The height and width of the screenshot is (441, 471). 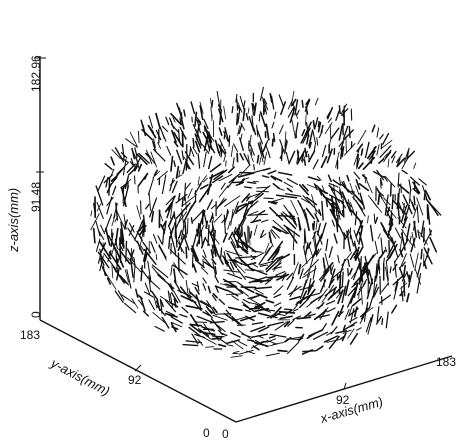 I want to click on z-tick-label-zero: 0, so click(x=36, y=314).